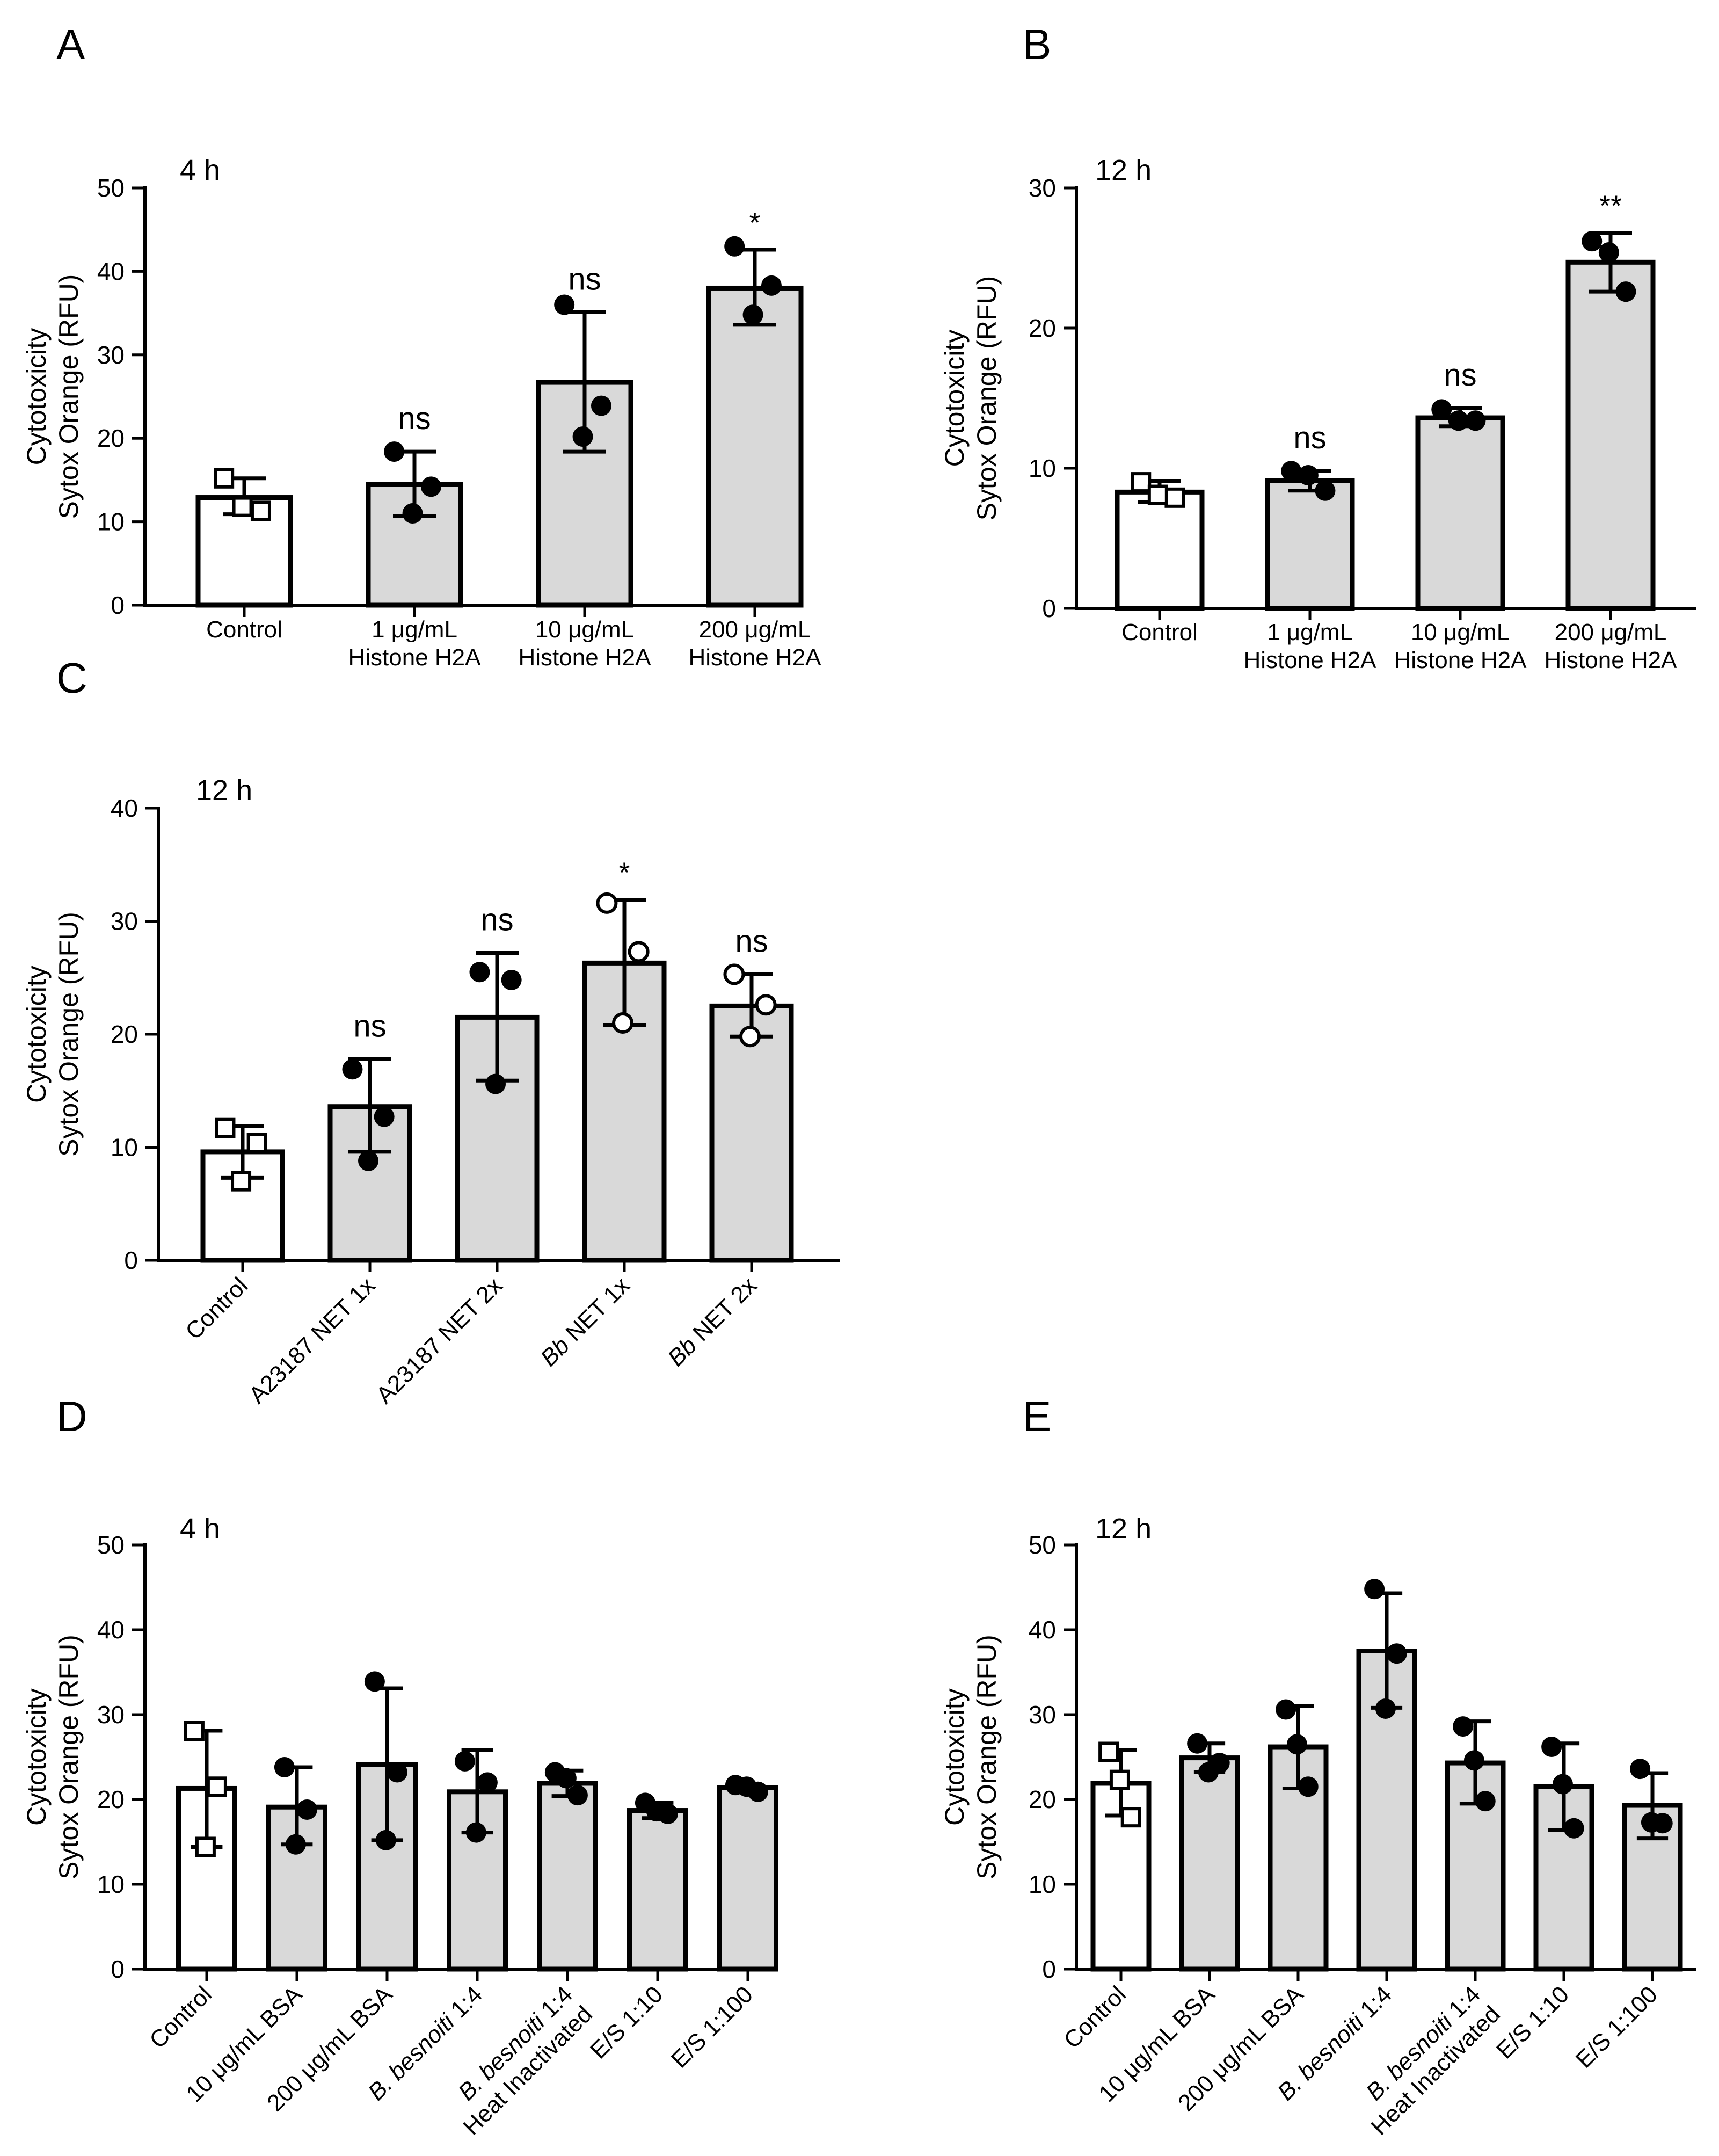  I want to click on x-tick-label: Bb NET 2x, so click(712, 1321).